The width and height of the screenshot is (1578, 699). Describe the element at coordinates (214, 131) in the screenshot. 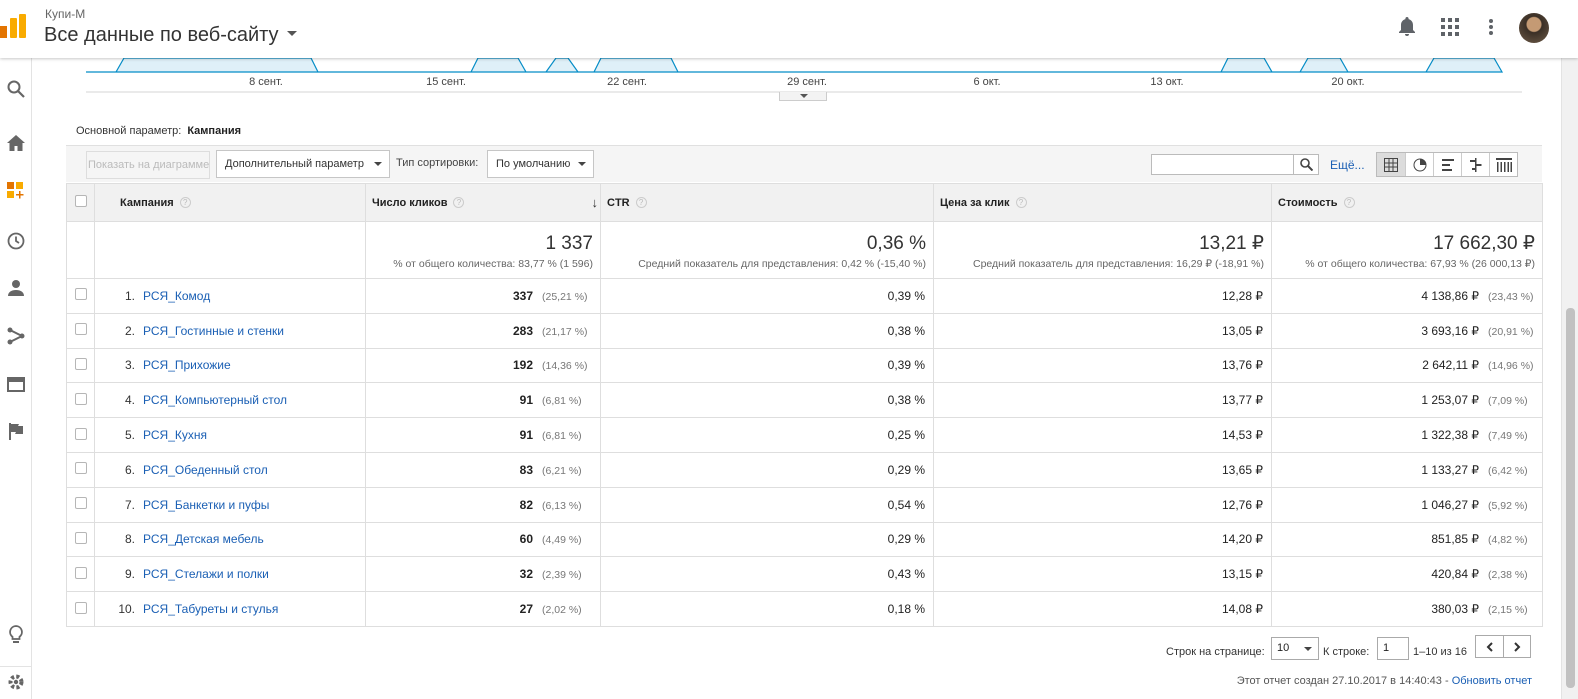

I see `primary-dimension-value: Кампания` at that location.